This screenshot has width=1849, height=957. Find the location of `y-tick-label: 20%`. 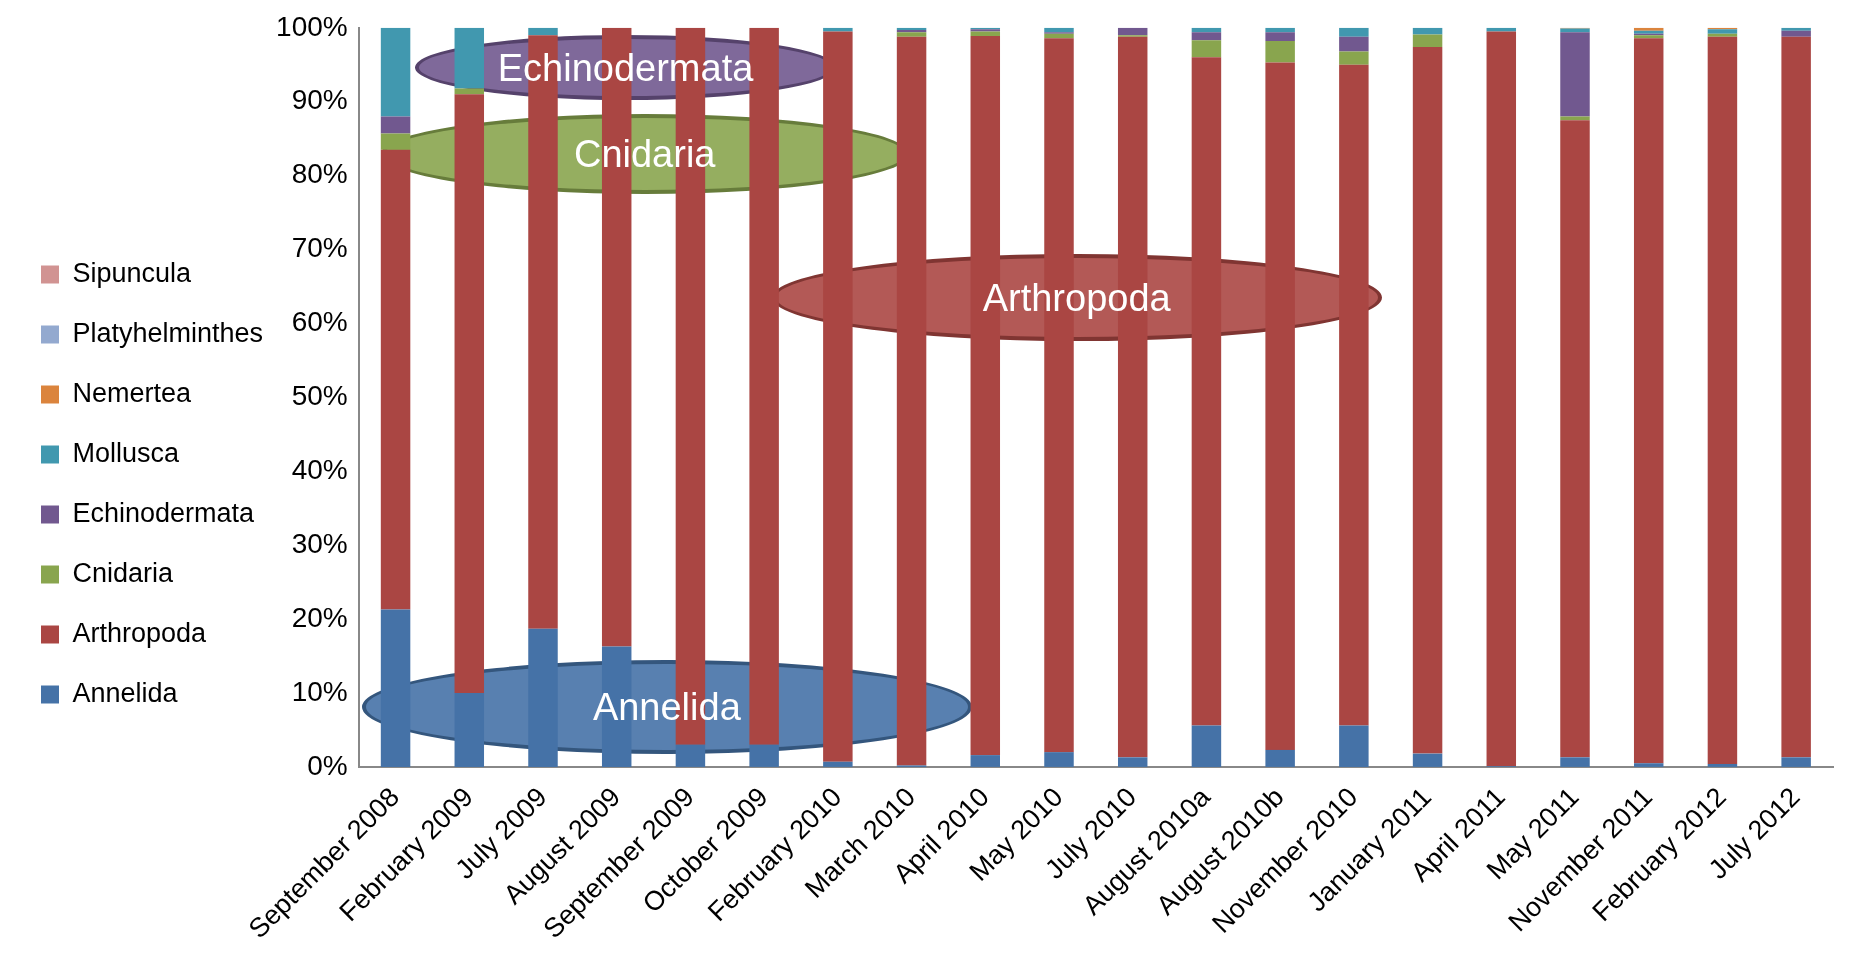

y-tick-label: 20% is located at coordinates (319, 617).